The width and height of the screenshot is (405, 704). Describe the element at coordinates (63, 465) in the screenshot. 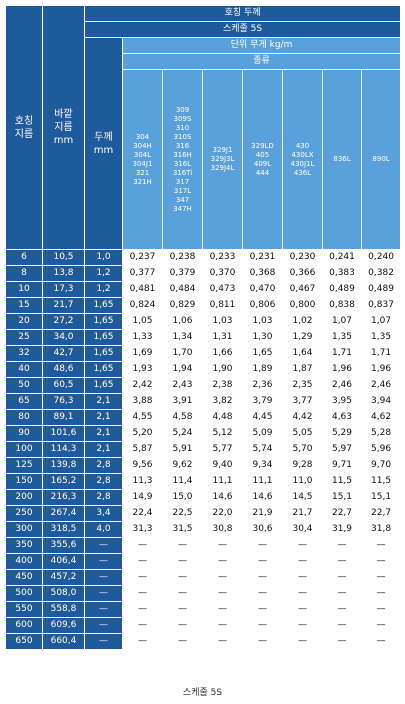

I see `cell-outer-dia: 139,8` at that location.